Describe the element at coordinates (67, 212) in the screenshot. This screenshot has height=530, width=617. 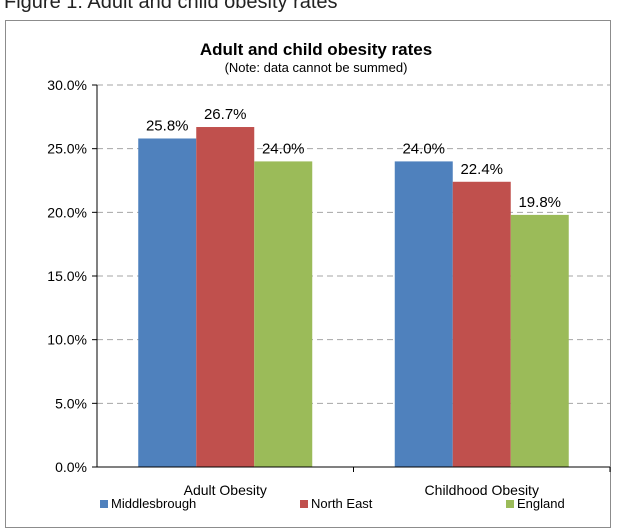
I see `y-tick-label: 20.0%` at that location.